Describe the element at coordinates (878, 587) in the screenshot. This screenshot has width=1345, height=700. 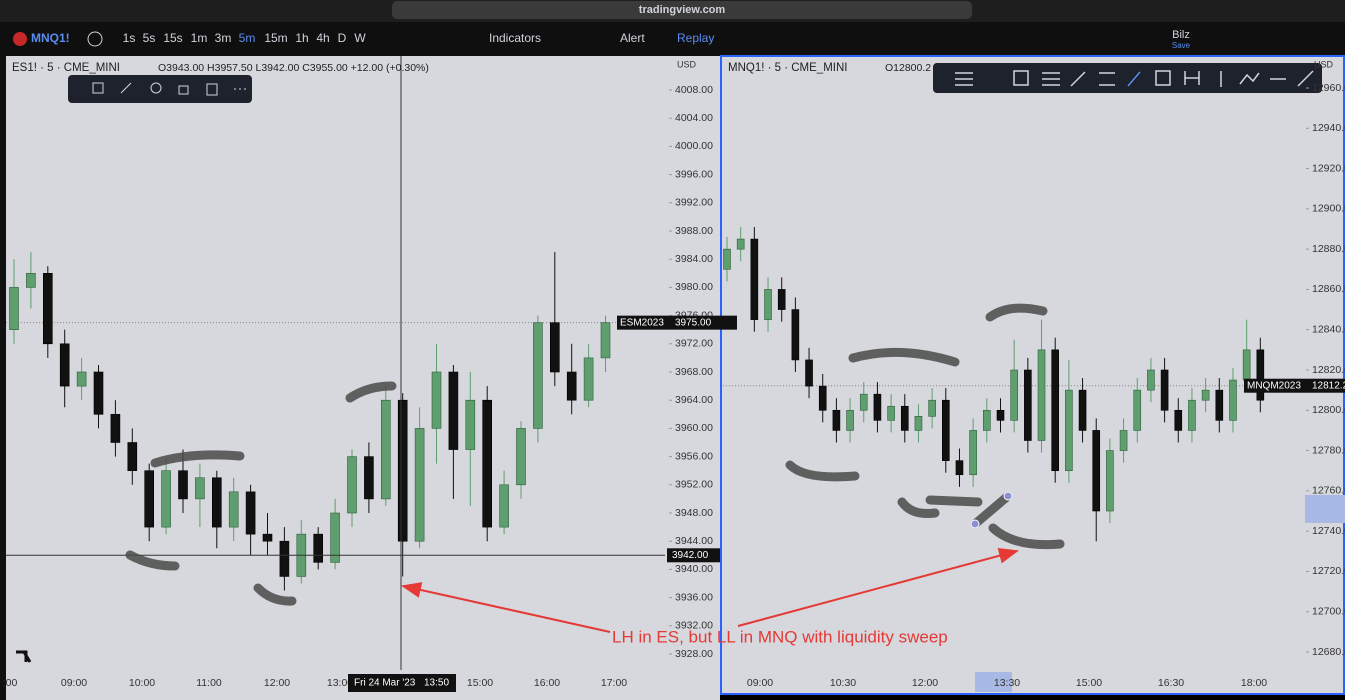
I see `arrow` at that location.